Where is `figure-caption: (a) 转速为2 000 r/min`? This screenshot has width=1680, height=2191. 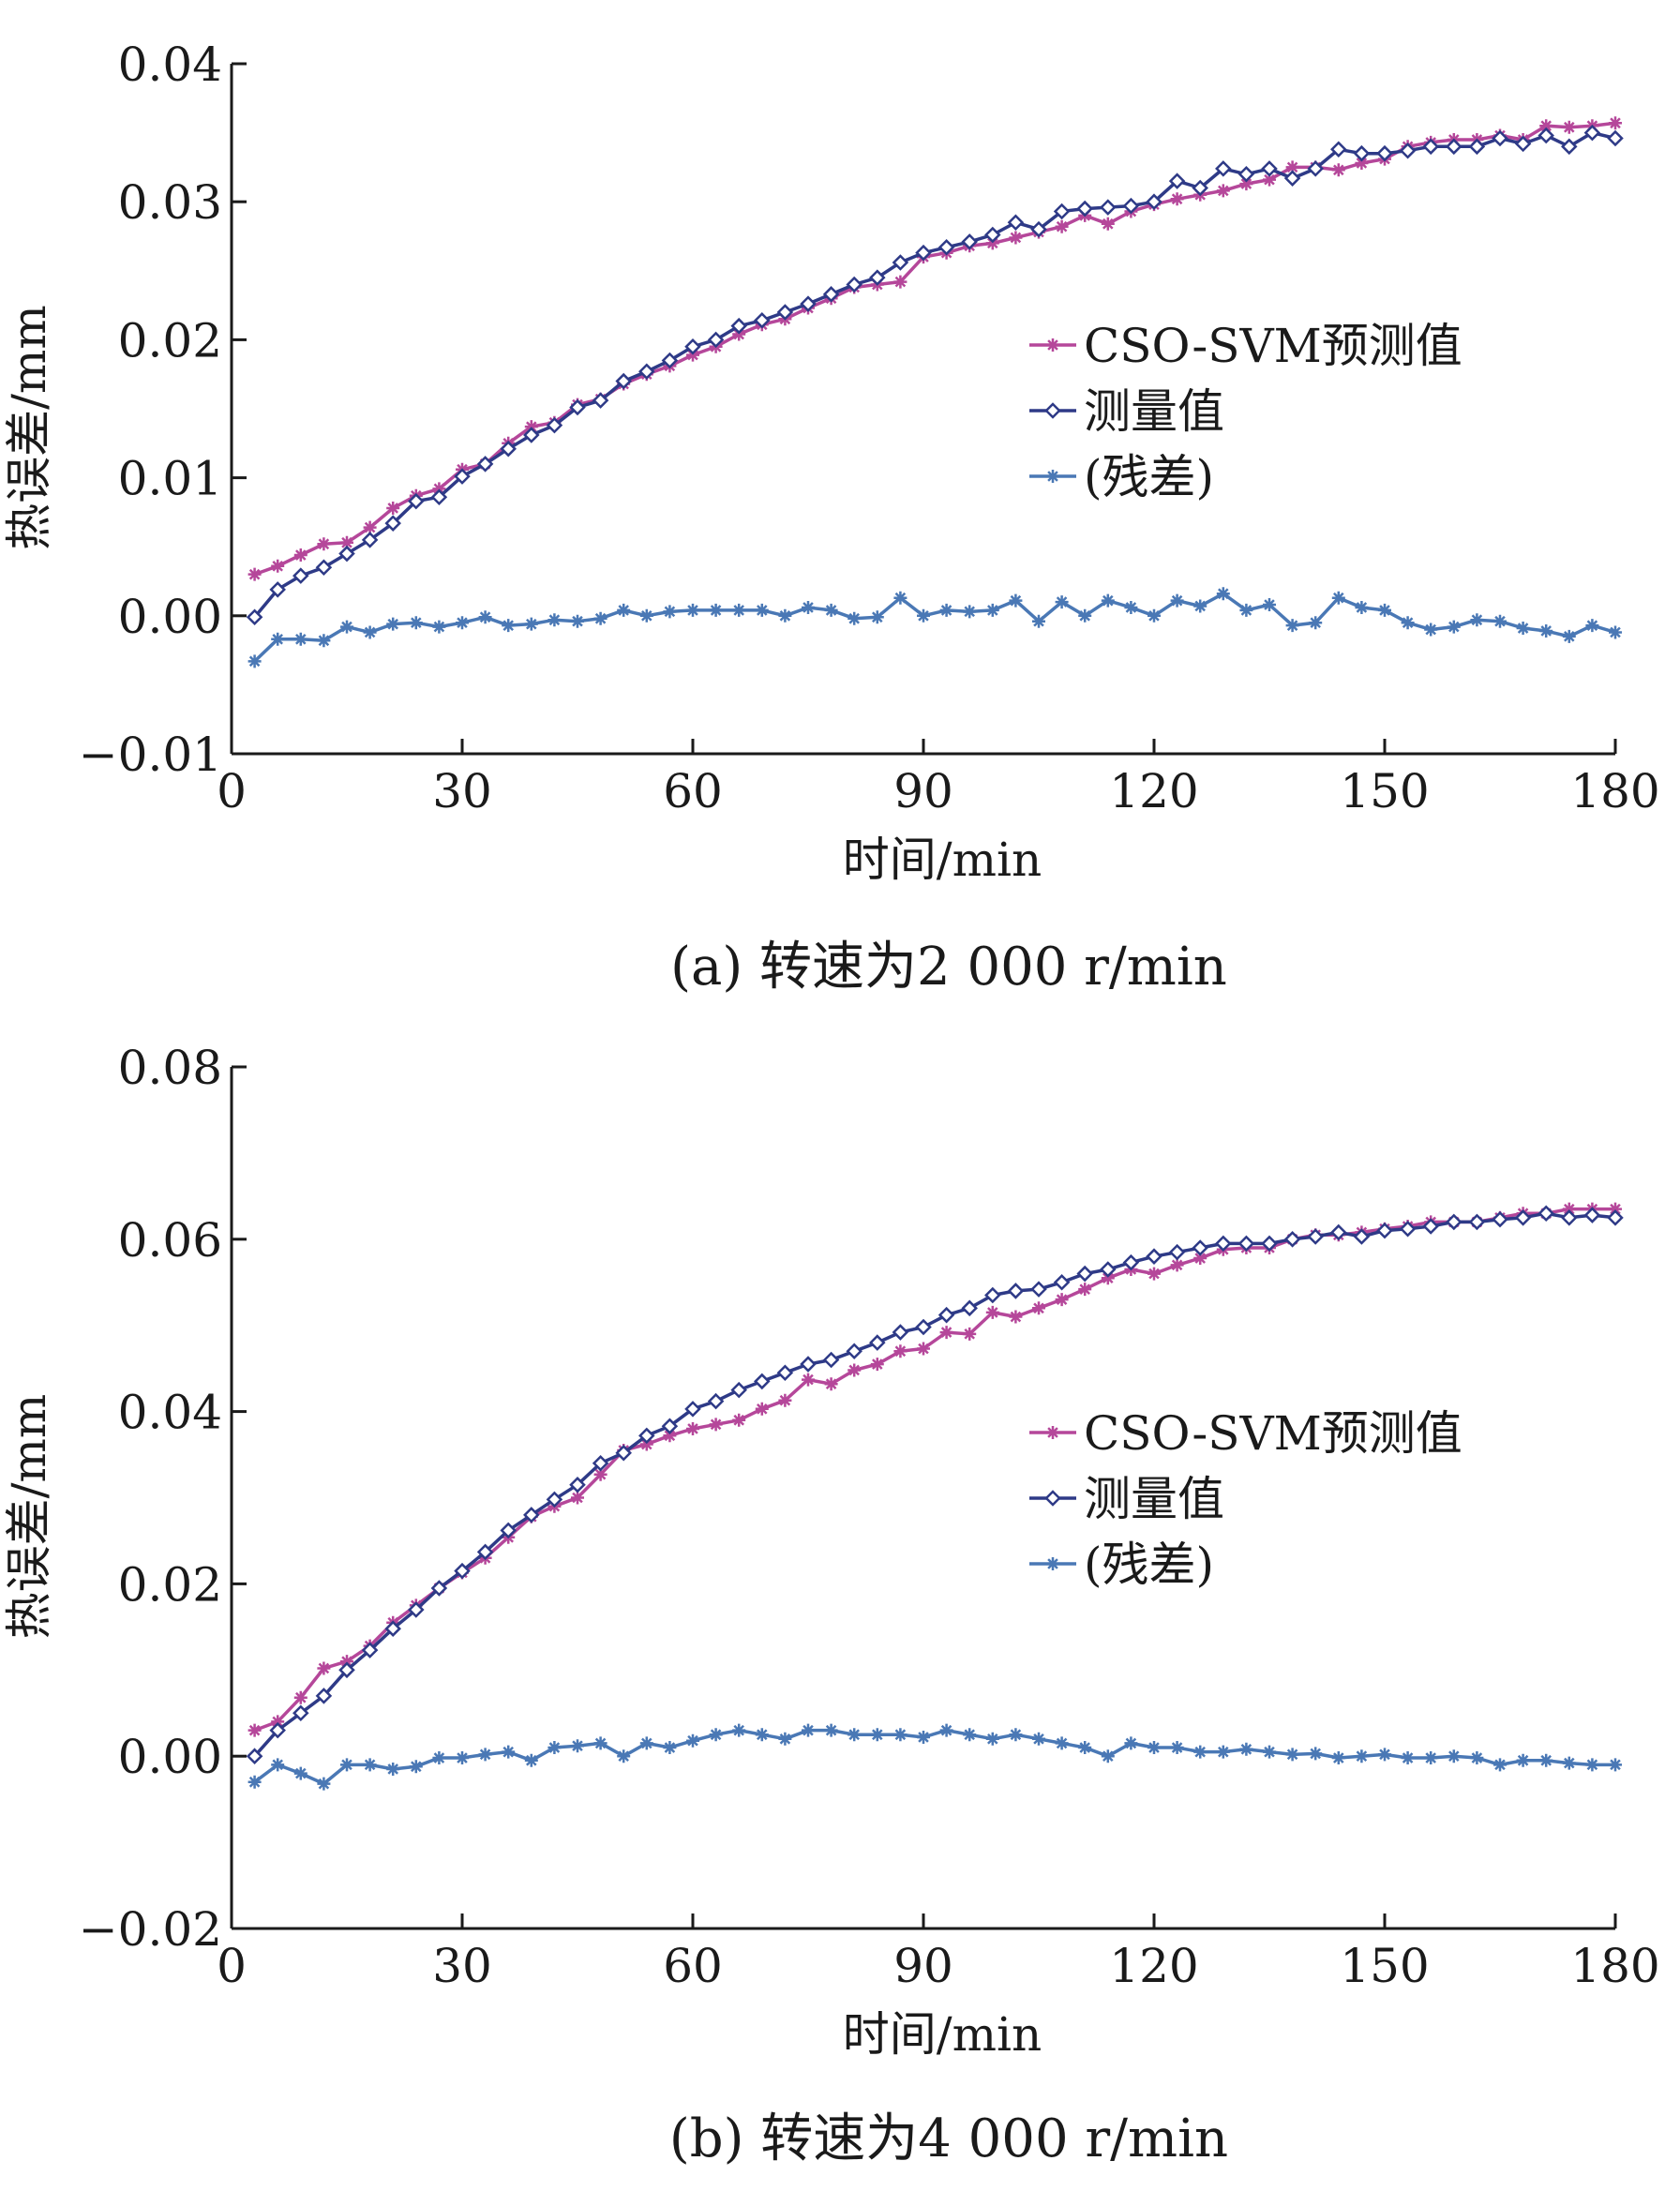
figure-caption: (a) 转速为2 000 r/min is located at coordinates (948, 968).